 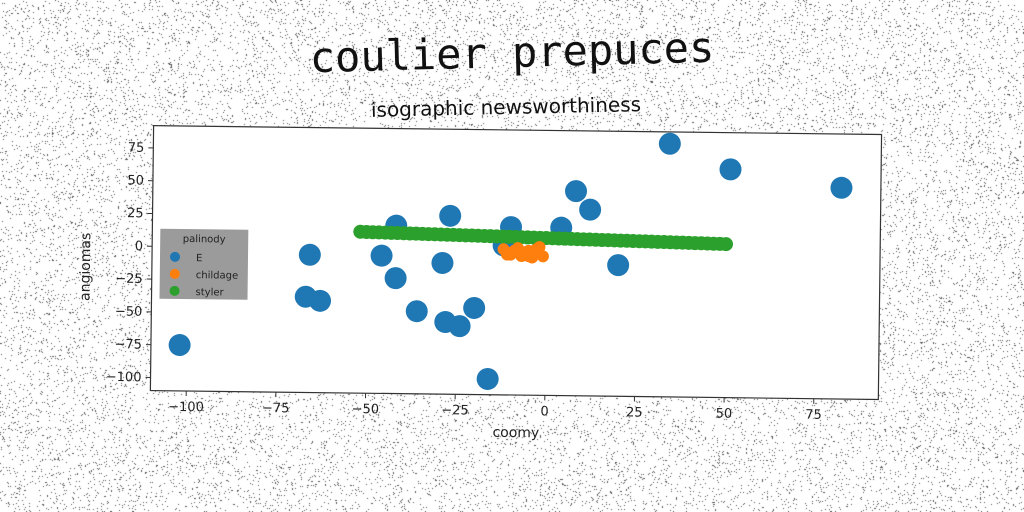 I want to click on x-axis: −100 −75 −50 −25 0 25 50 75, so click(x=495, y=407).